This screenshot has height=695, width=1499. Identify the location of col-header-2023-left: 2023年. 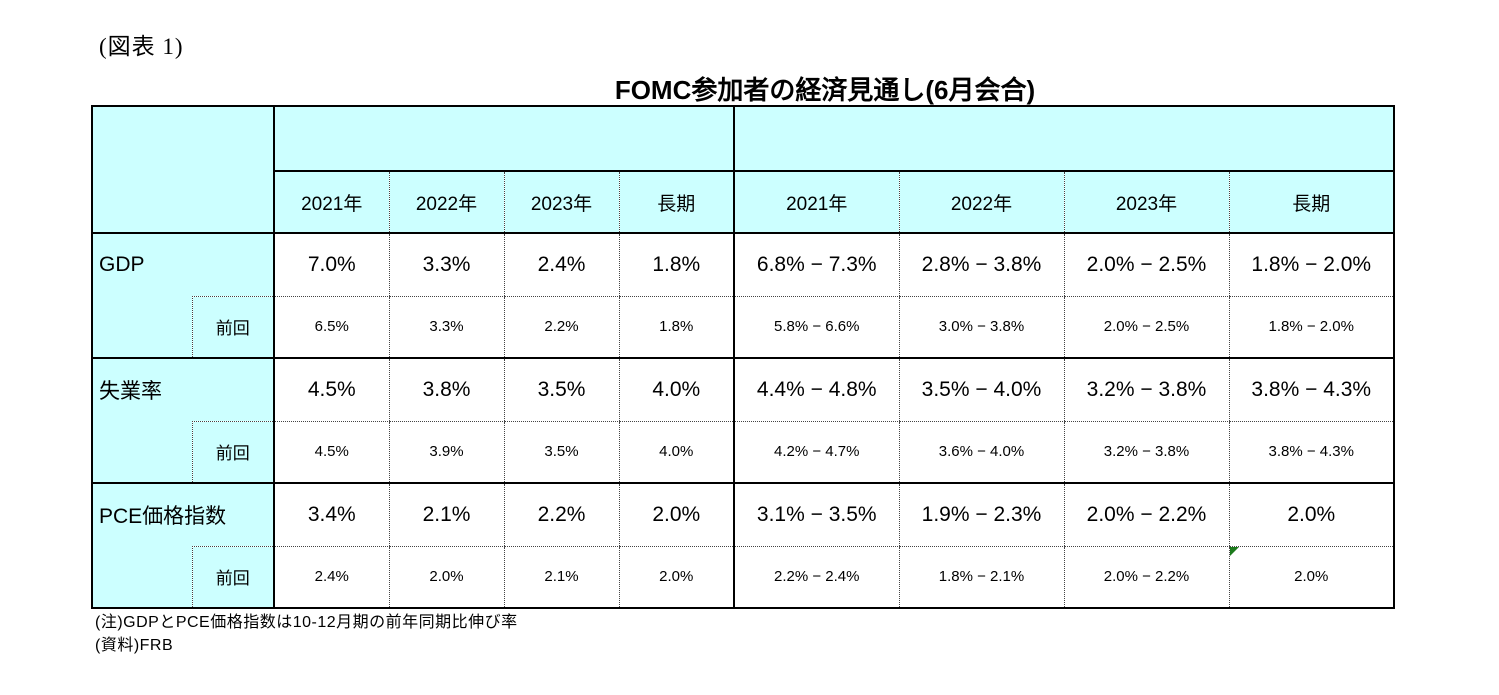
(561, 202).